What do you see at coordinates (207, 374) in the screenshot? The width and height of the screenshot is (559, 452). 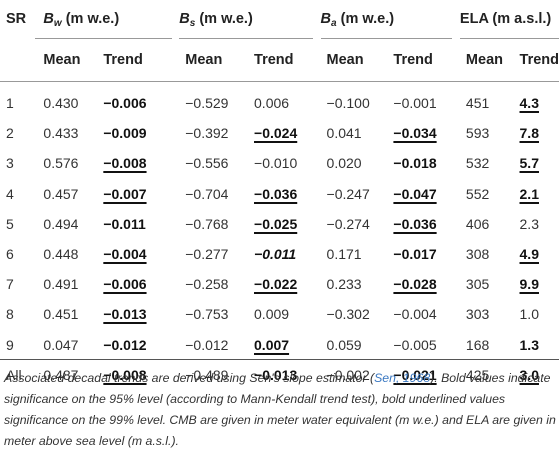 I see `cell-bs-mean: −0.489` at bounding box center [207, 374].